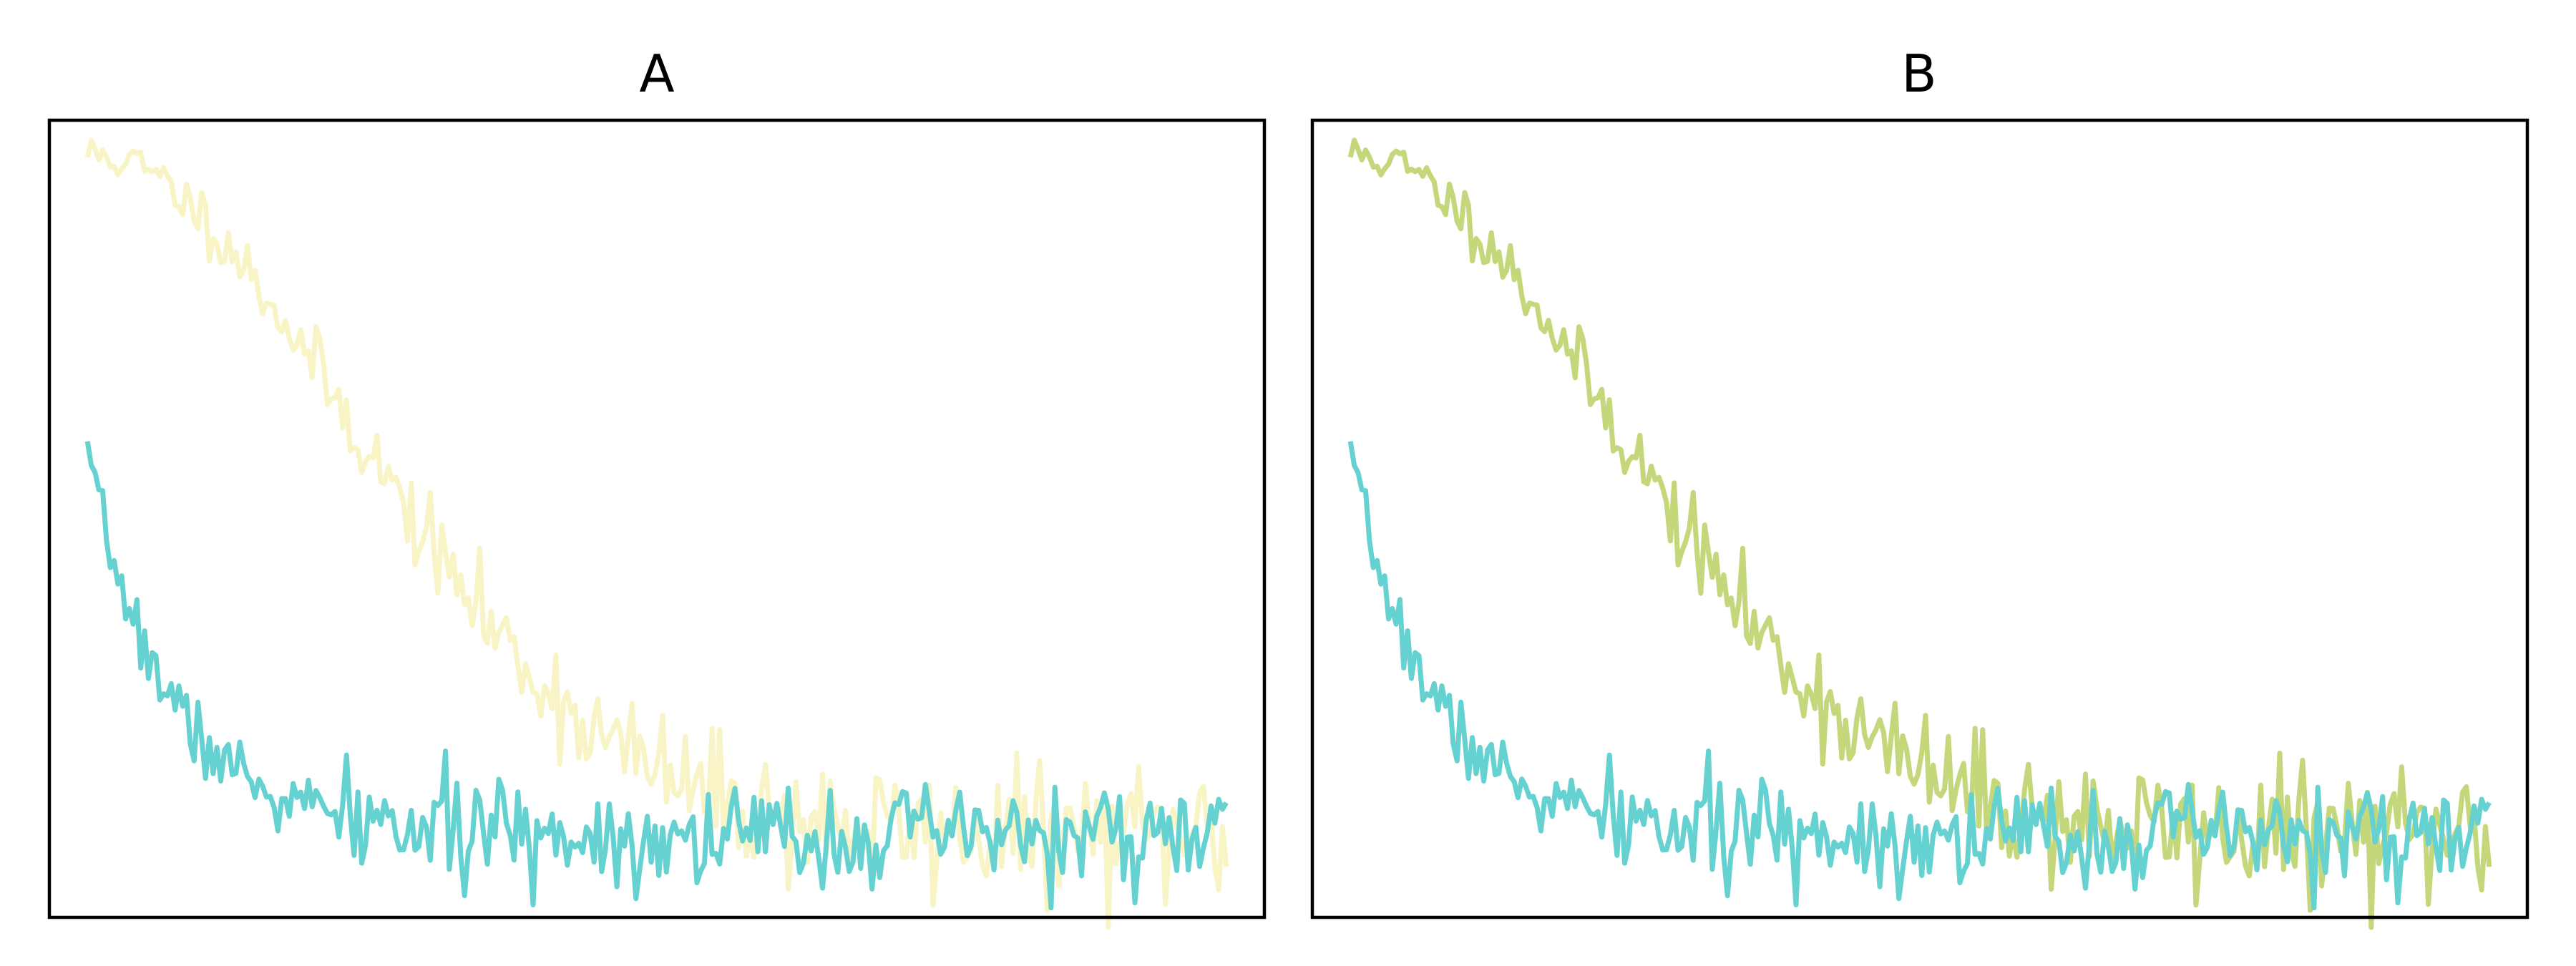 The image size is (2576, 966). I want to click on panel-b-title: B, so click(1919, 74).